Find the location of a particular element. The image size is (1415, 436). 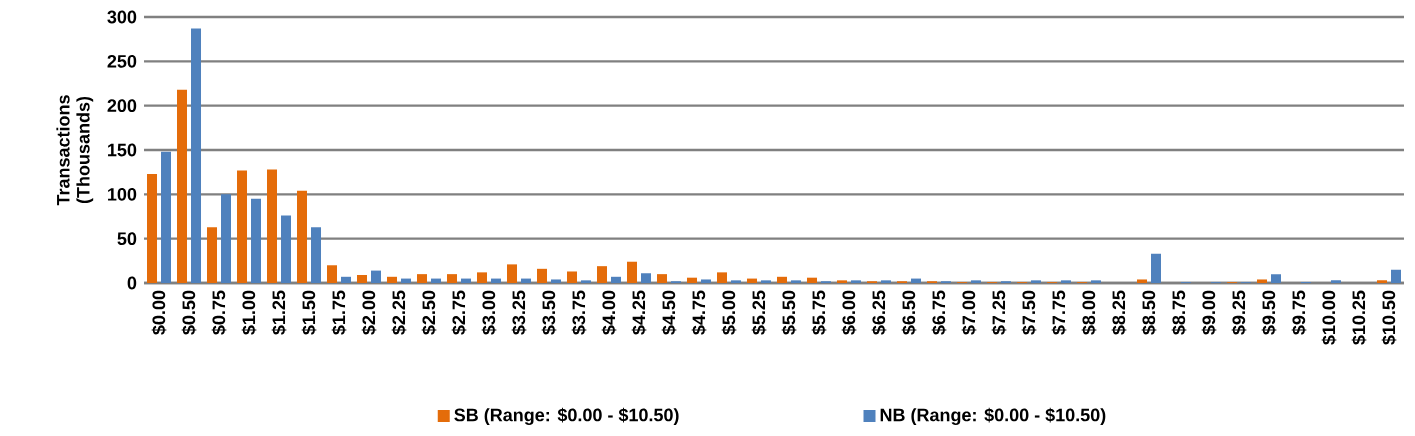

x-tick-label: $10.25 is located at coordinates (1359, 317).